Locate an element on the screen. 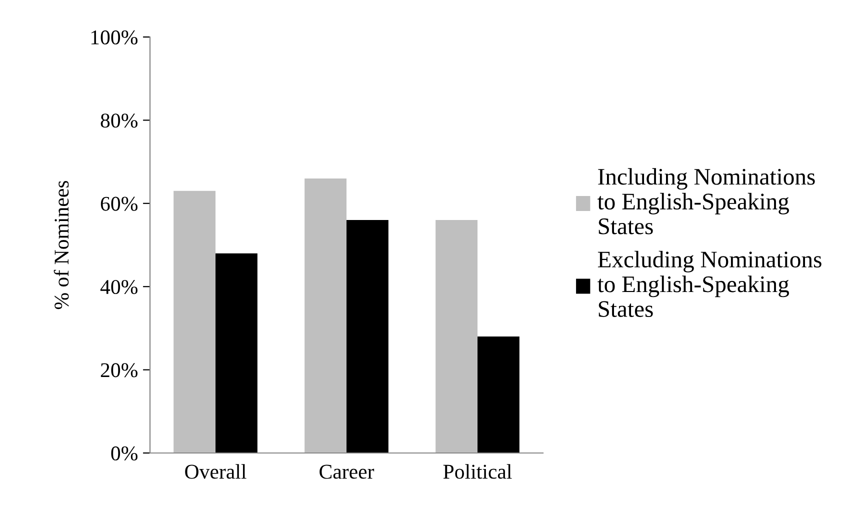 This screenshot has height=510, width=863. y-tick-label: 80% is located at coordinates (119, 121).